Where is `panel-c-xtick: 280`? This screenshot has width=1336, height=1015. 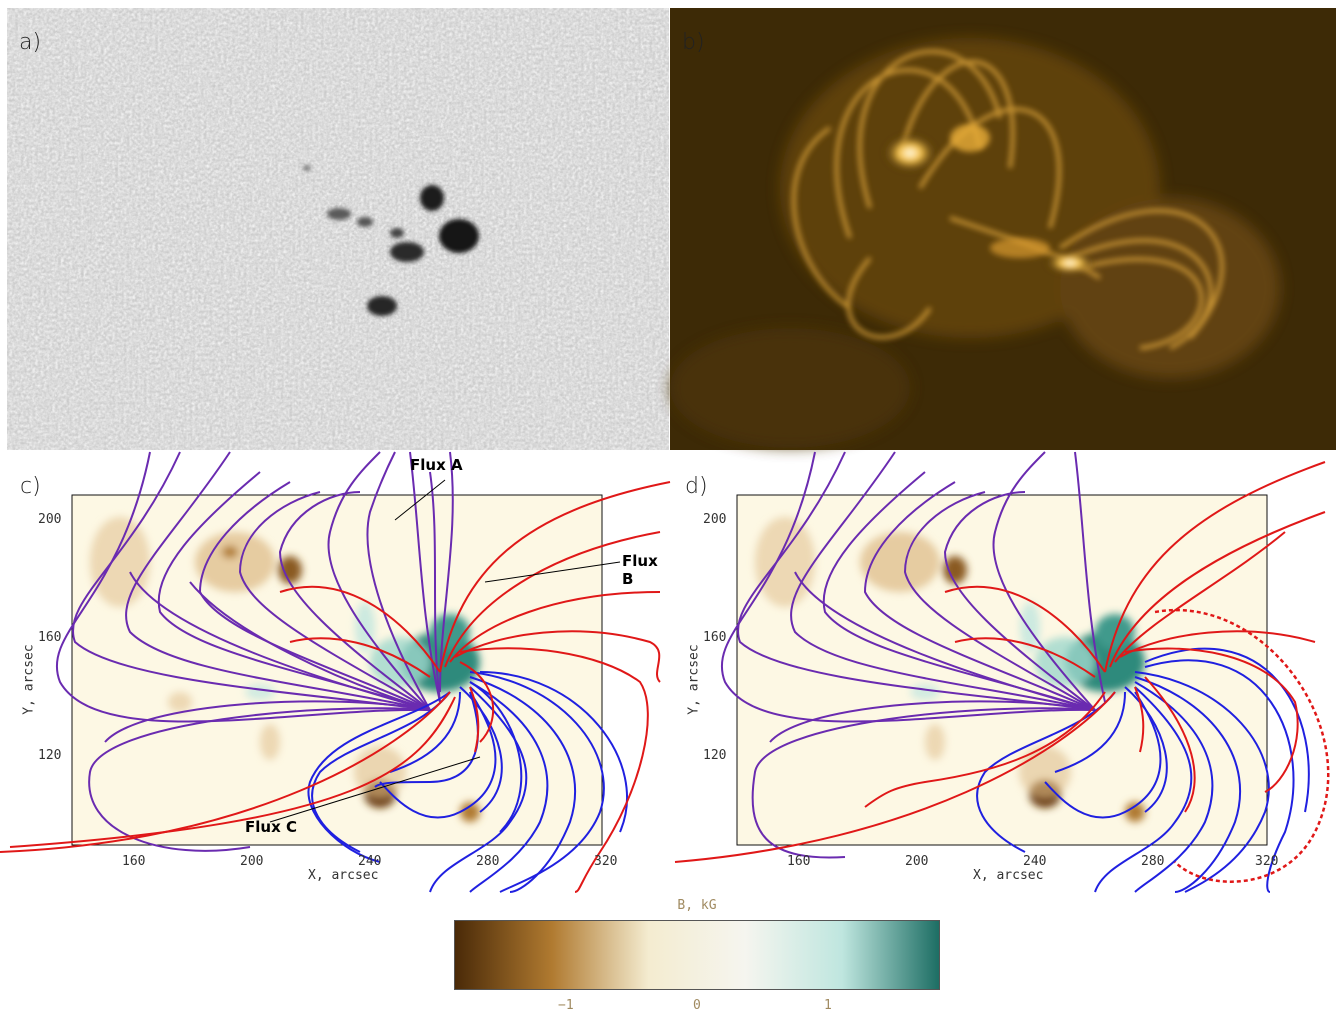 panel-c-xtick: 280 is located at coordinates (488, 861).